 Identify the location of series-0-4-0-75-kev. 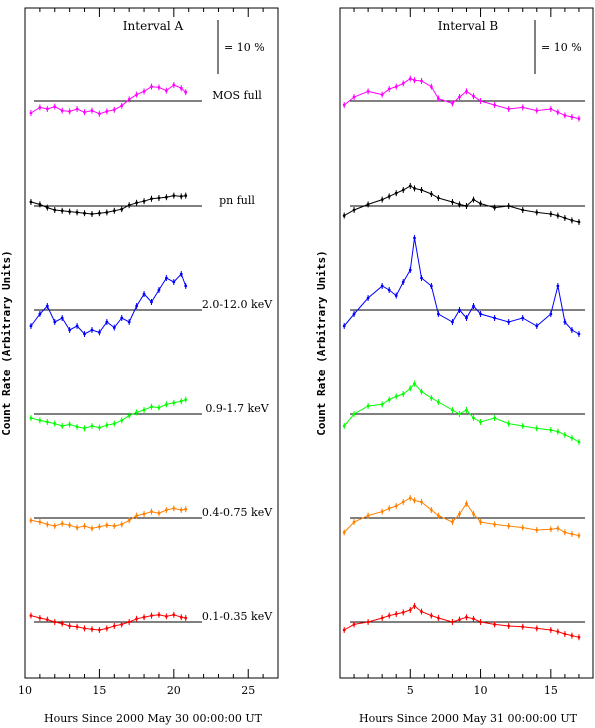
(463, 517).